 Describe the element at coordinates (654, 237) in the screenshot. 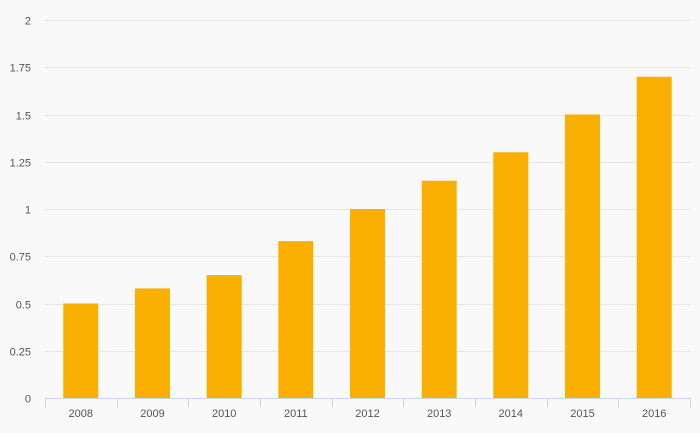

I see `bar-2016` at that location.